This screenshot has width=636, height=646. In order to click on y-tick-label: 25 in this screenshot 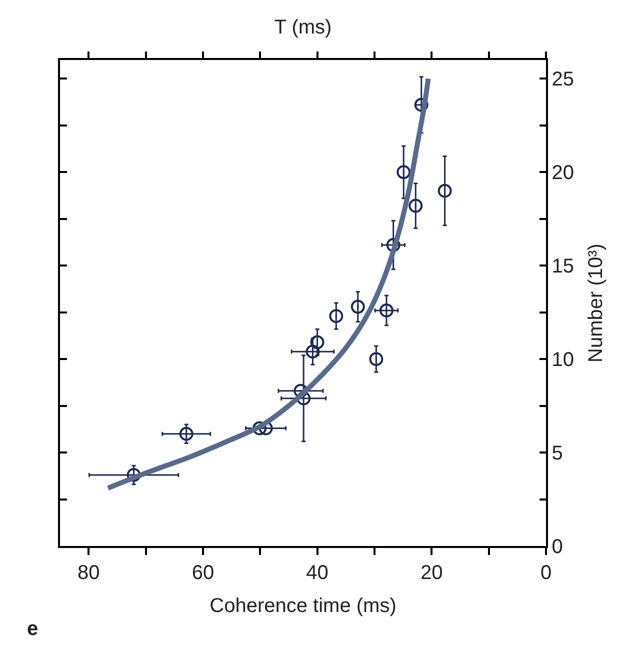, I will do `click(563, 79)`.